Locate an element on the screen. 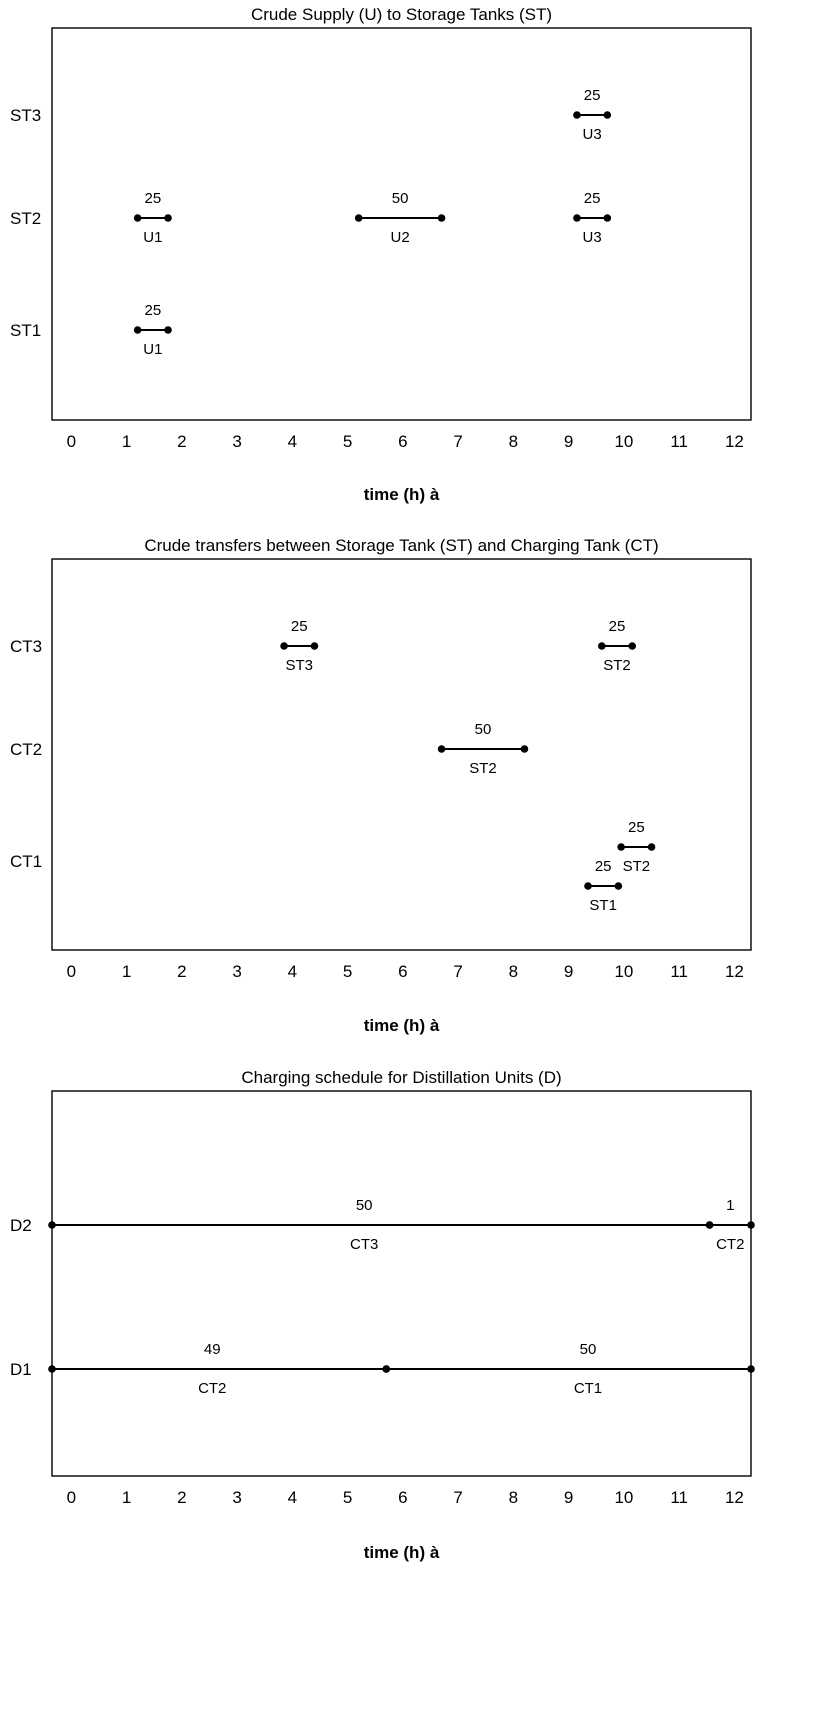 The width and height of the screenshot is (827, 1719). bar-source-label: CT1 is located at coordinates (588, 1388).